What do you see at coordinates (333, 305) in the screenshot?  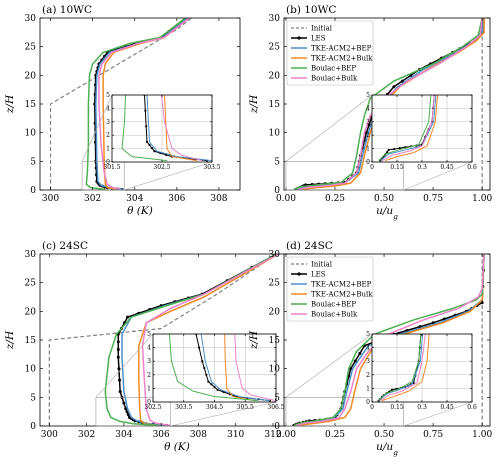 I see `panel-3-legend-label-4: Boulac+BEP` at bounding box center [333, 305].